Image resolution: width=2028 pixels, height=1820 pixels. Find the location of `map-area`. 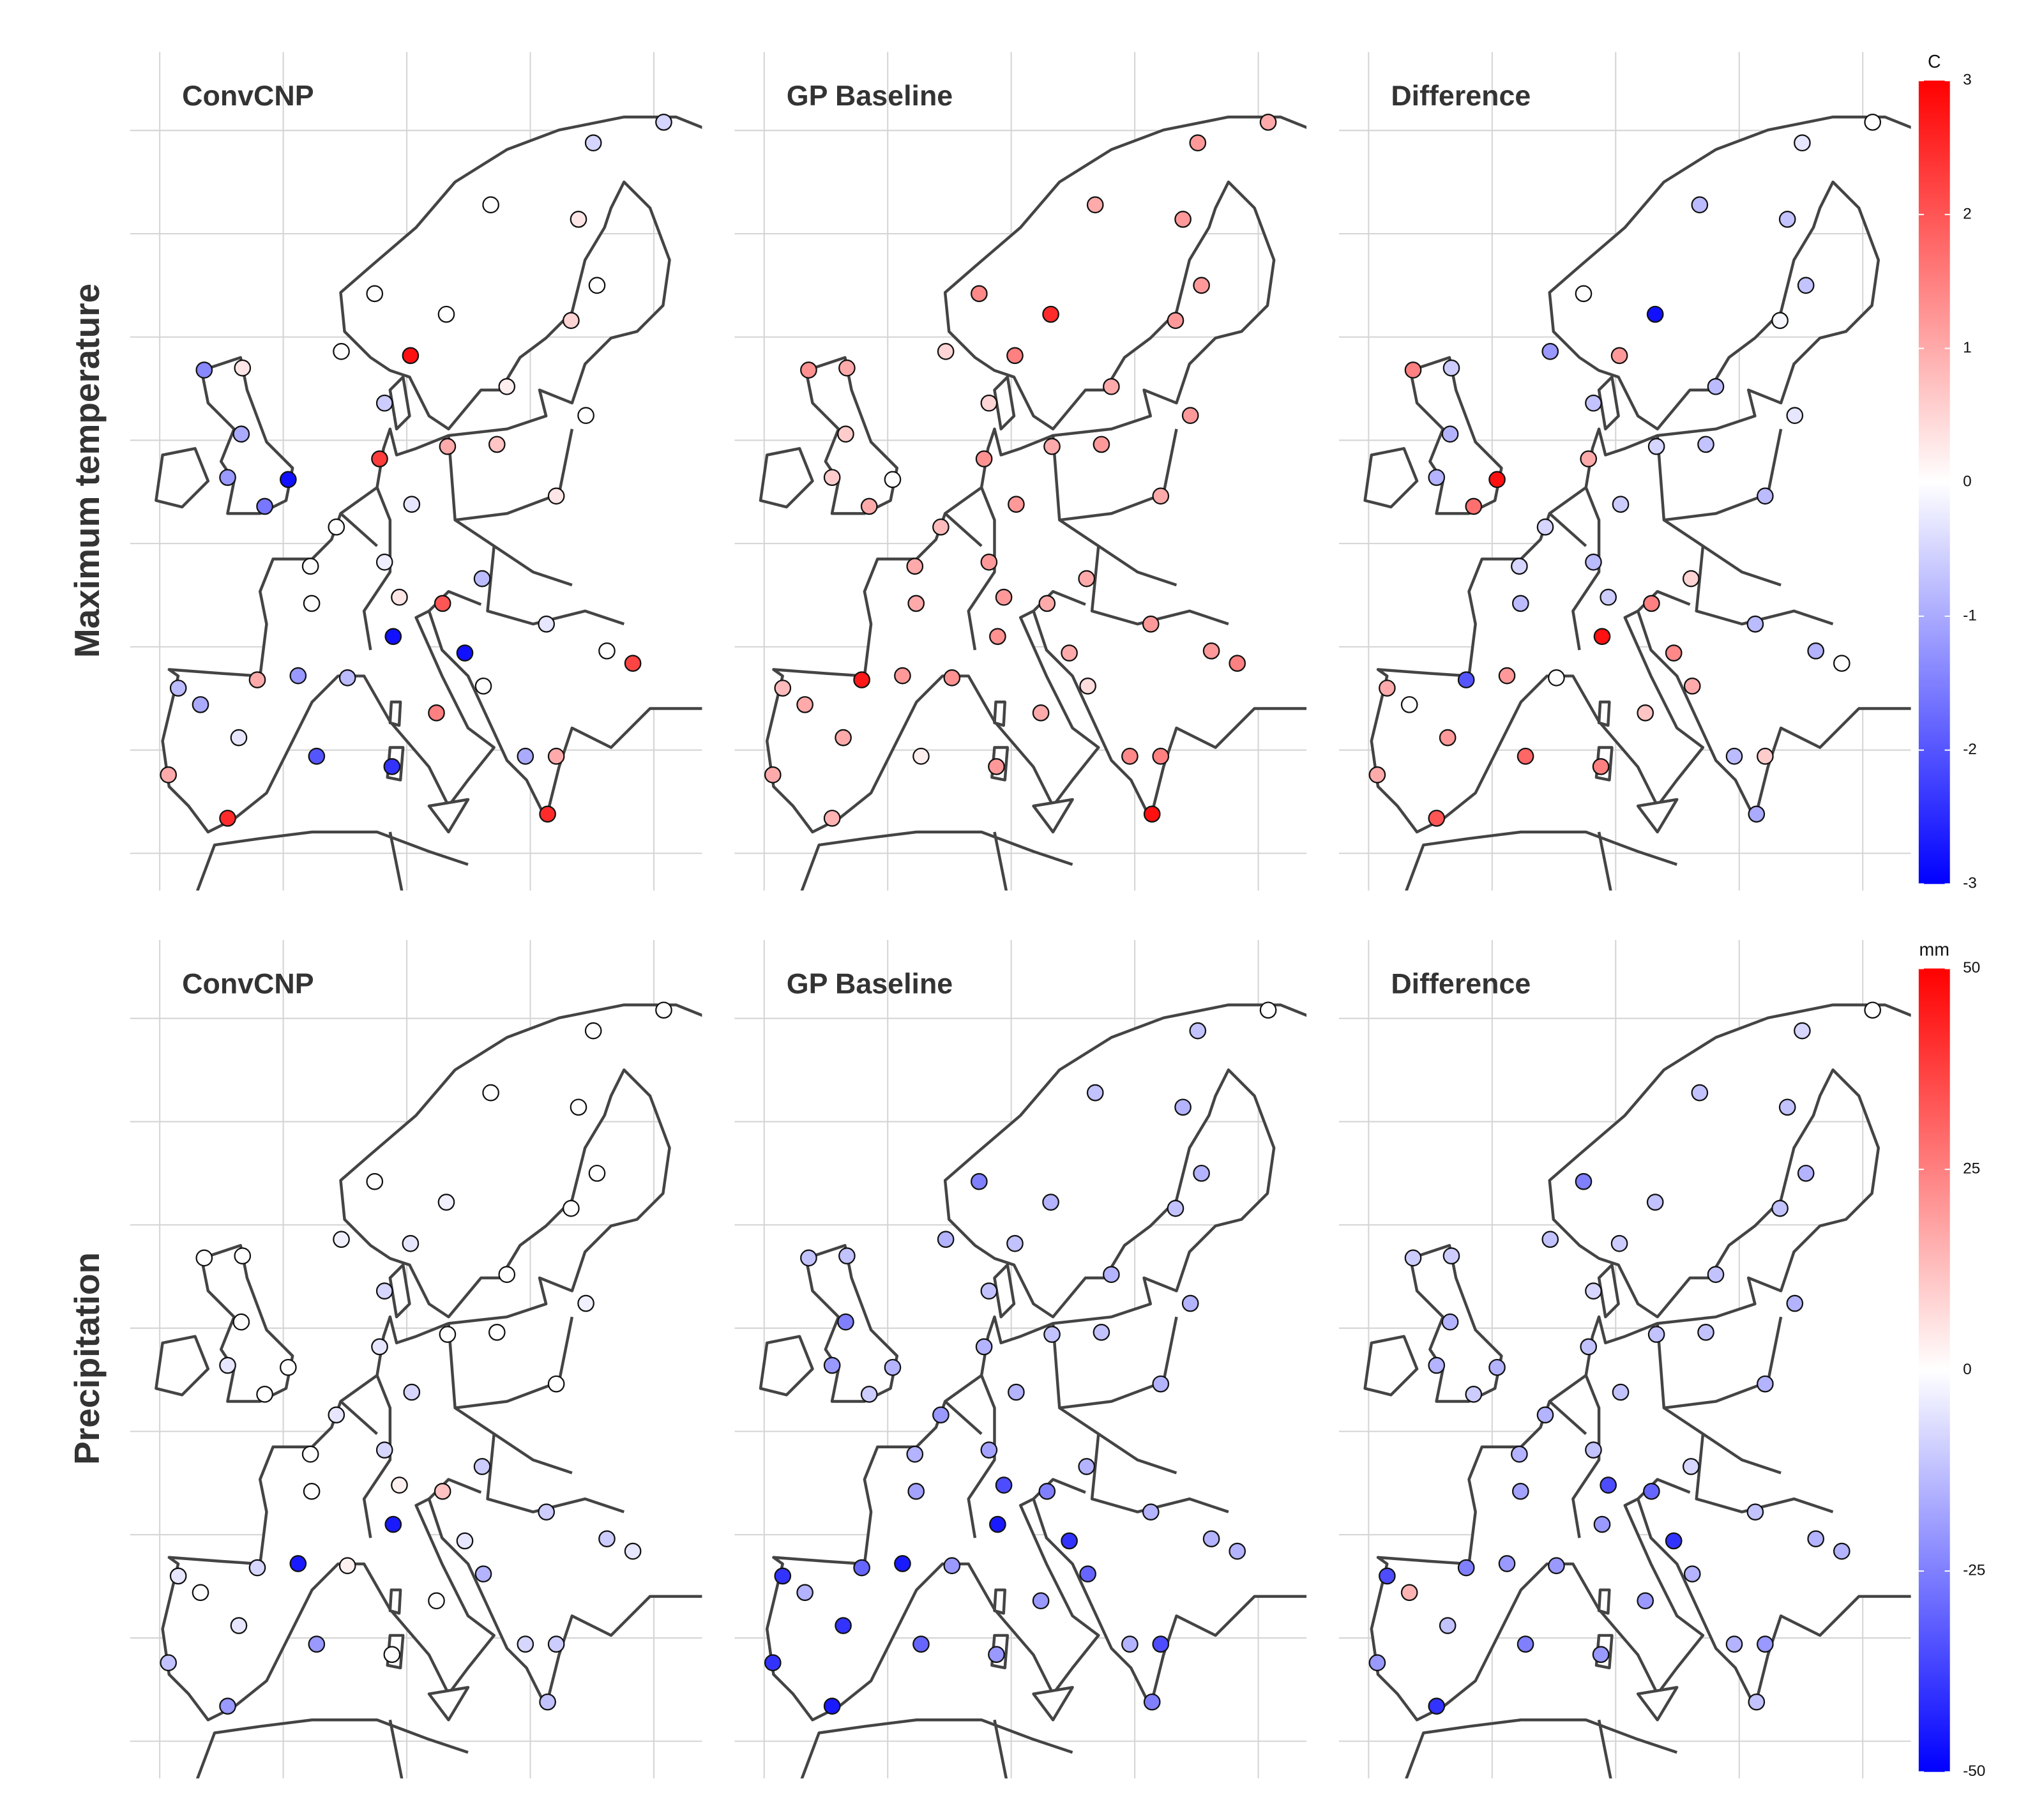

map-area is located at coordinates (416, 471).